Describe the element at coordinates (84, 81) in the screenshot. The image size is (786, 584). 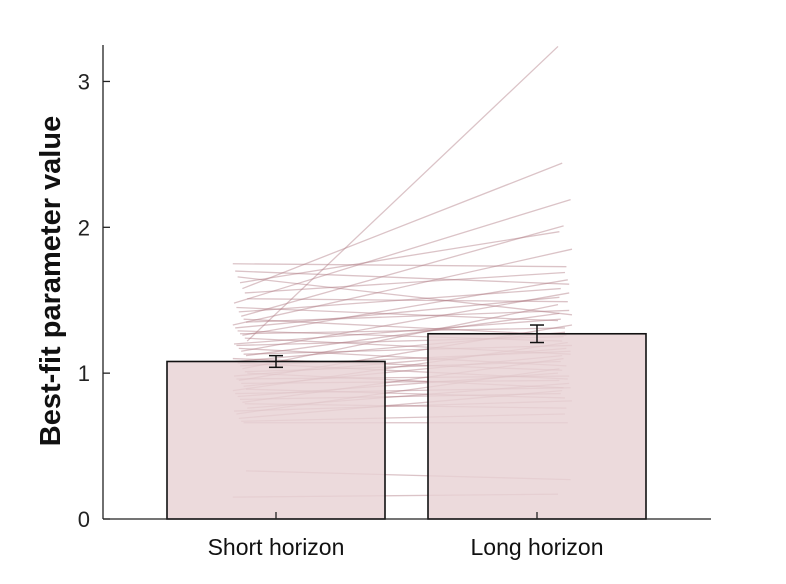
I see `y-tick-label: 3` at that location.